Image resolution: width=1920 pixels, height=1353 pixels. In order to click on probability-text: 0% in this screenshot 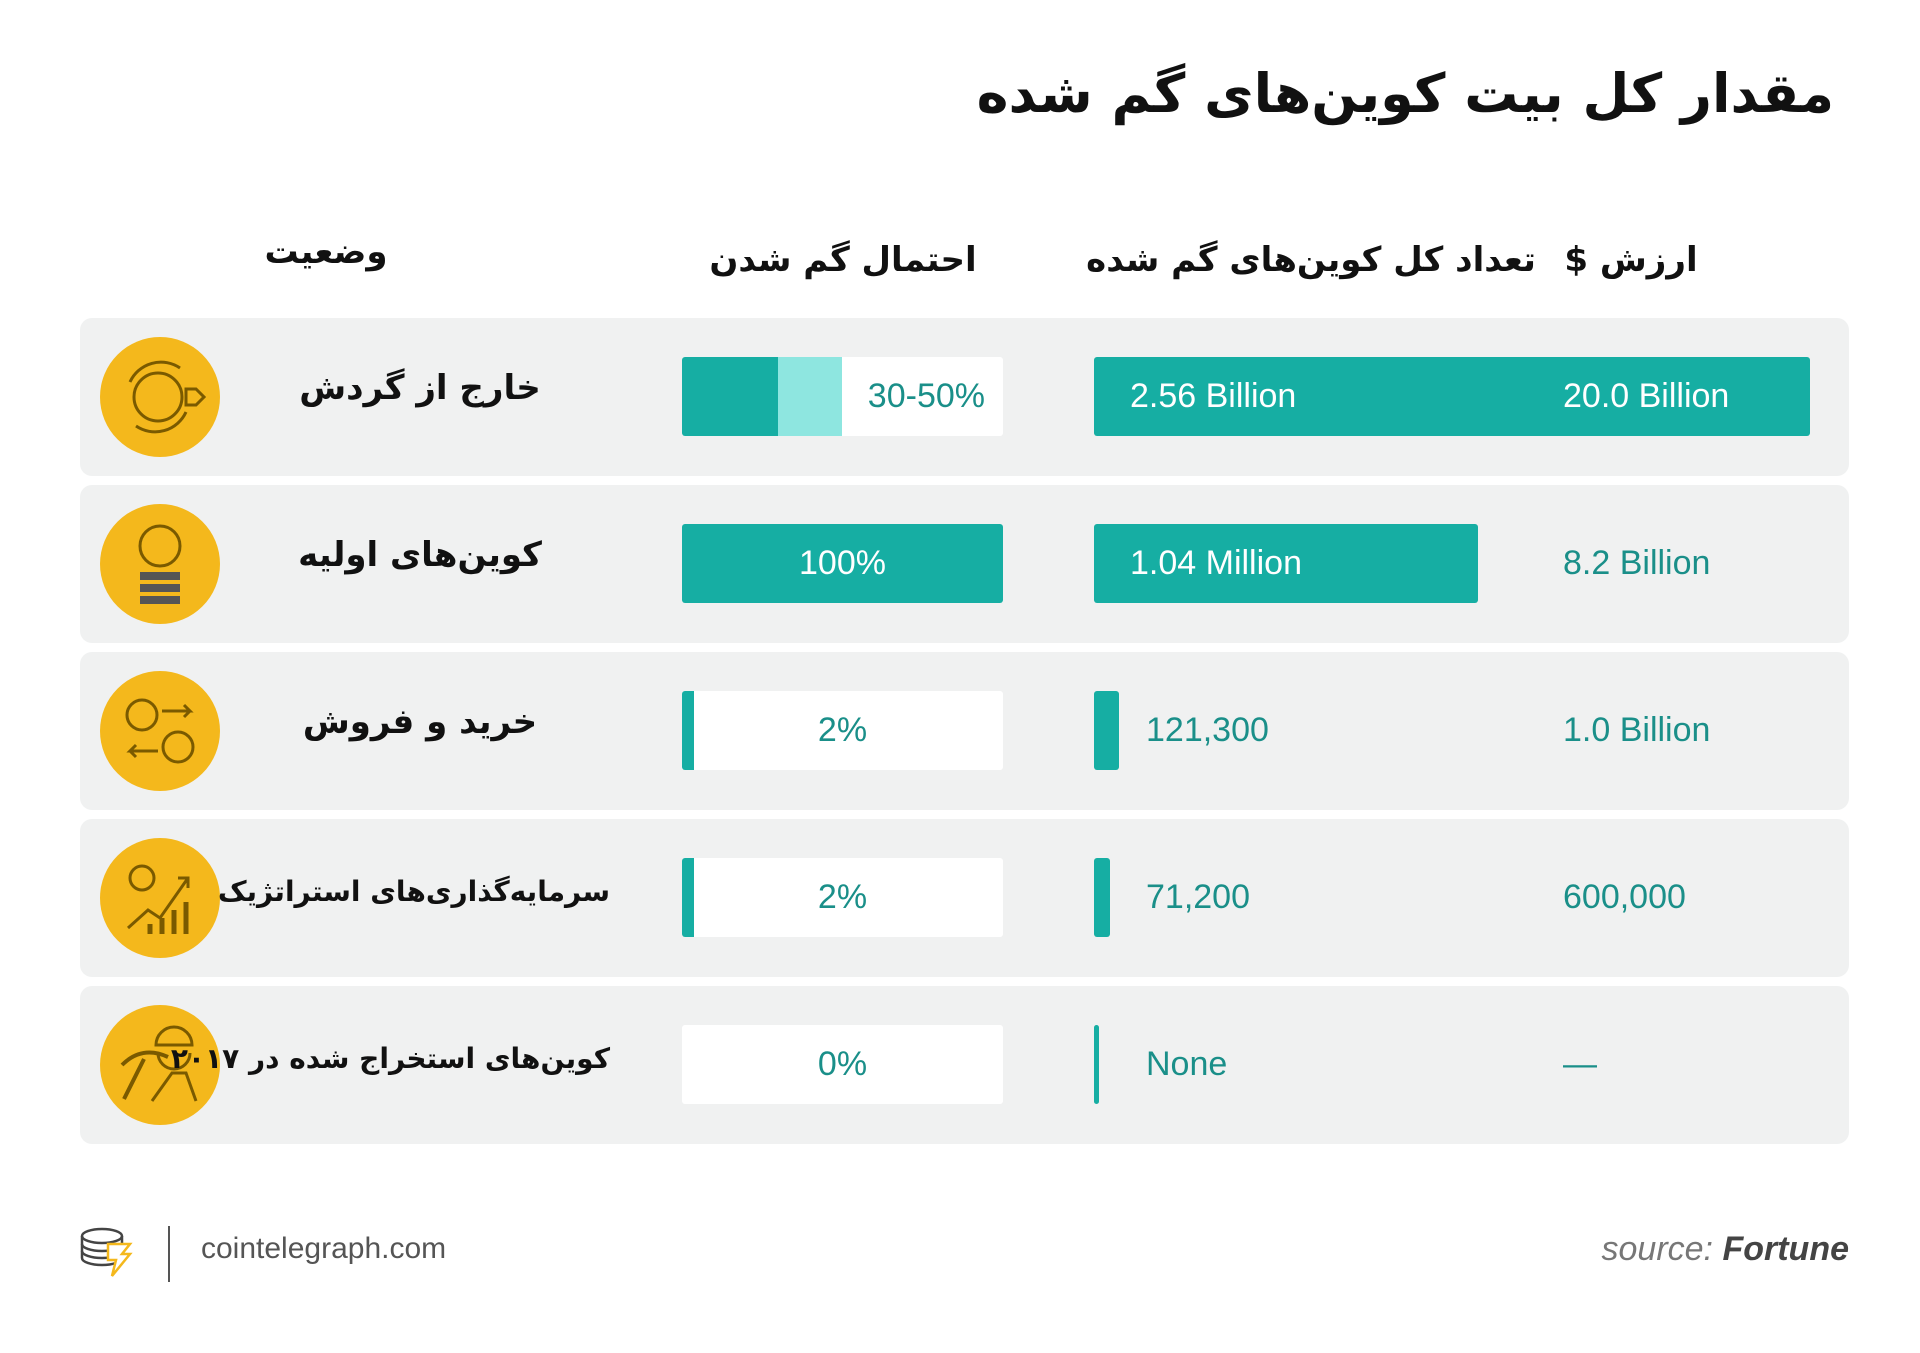, I will do `click(842, 1064)`.